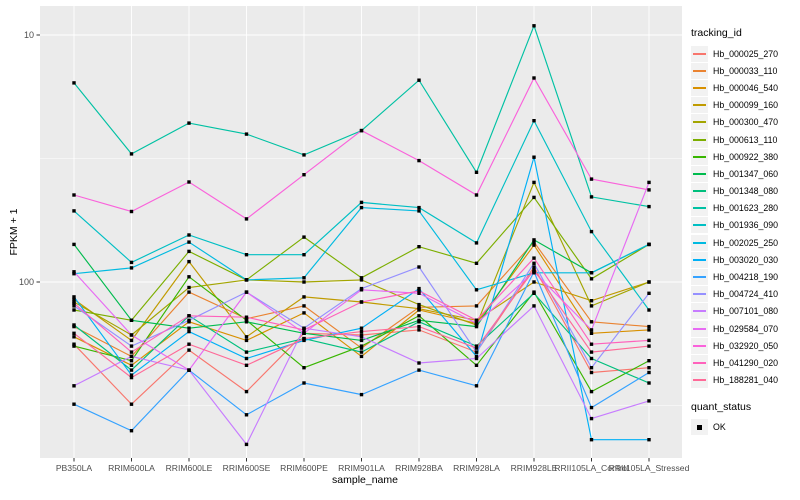 This screenshot has height=500, width=800. I want to click on legend-title-tracking-id: tracking_id, so click(716, 33).